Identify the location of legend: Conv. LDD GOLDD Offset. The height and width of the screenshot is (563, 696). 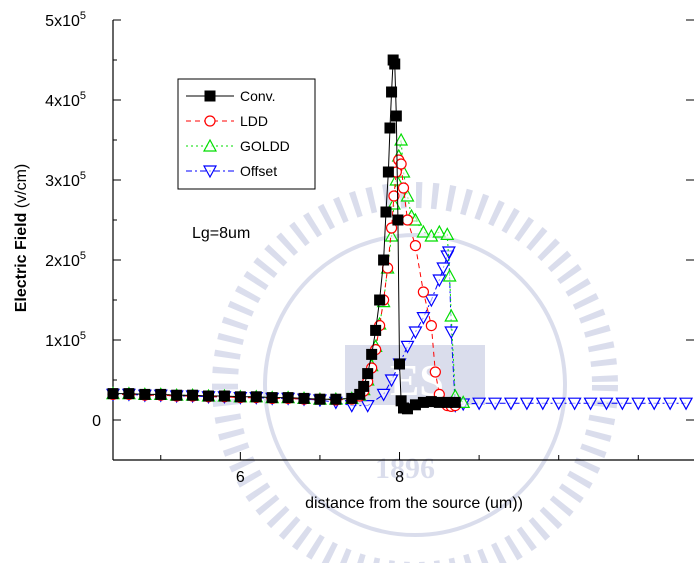
(246, 134).